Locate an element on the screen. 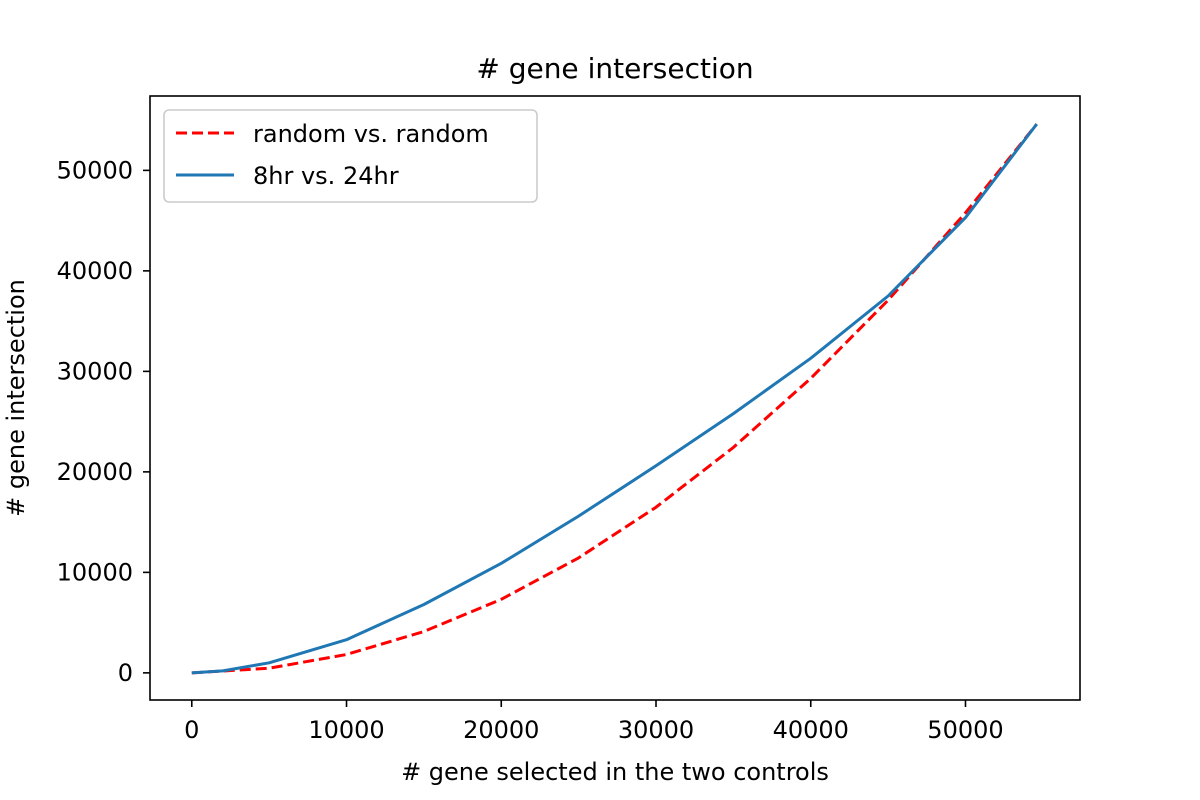 The height and width of the screenshot is (800, 1200). legend: random vs. random 8hr vs. 24hr is located at coordinates (350, 156).